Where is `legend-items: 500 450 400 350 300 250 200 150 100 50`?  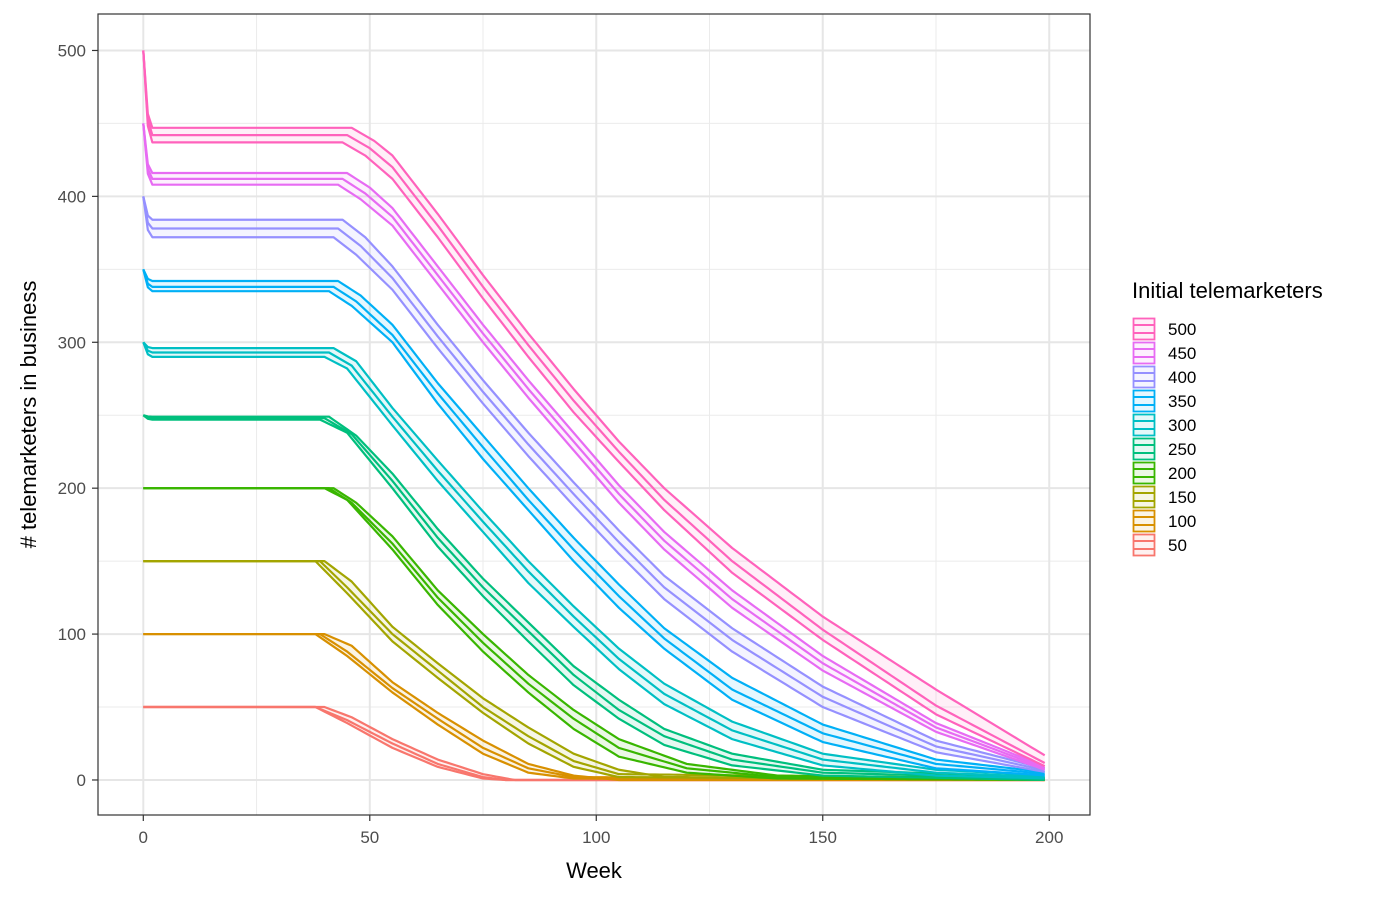
legend-items: 500 450 400 350 300 250 200 150 100 50 is located at coordinates (1164, 437).